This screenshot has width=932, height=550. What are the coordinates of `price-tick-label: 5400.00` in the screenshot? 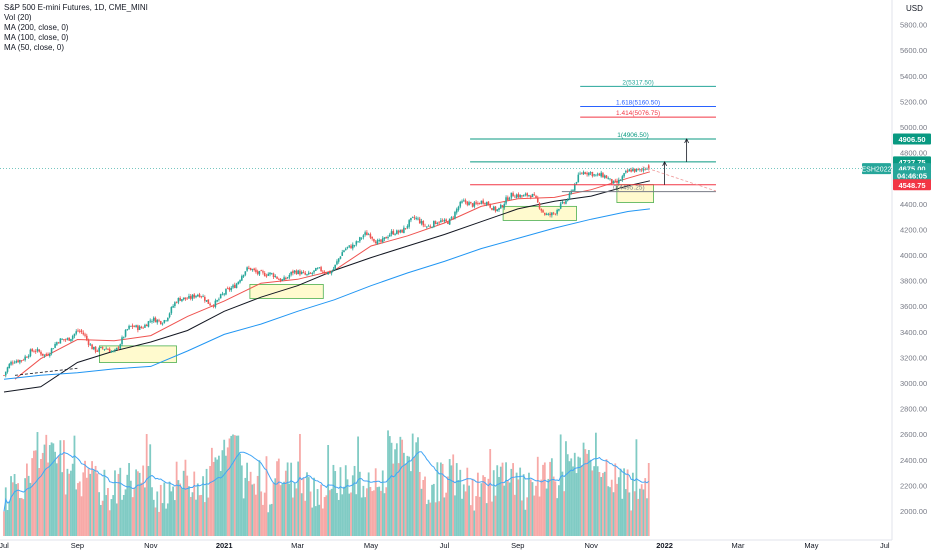 It's located at (913, 76).